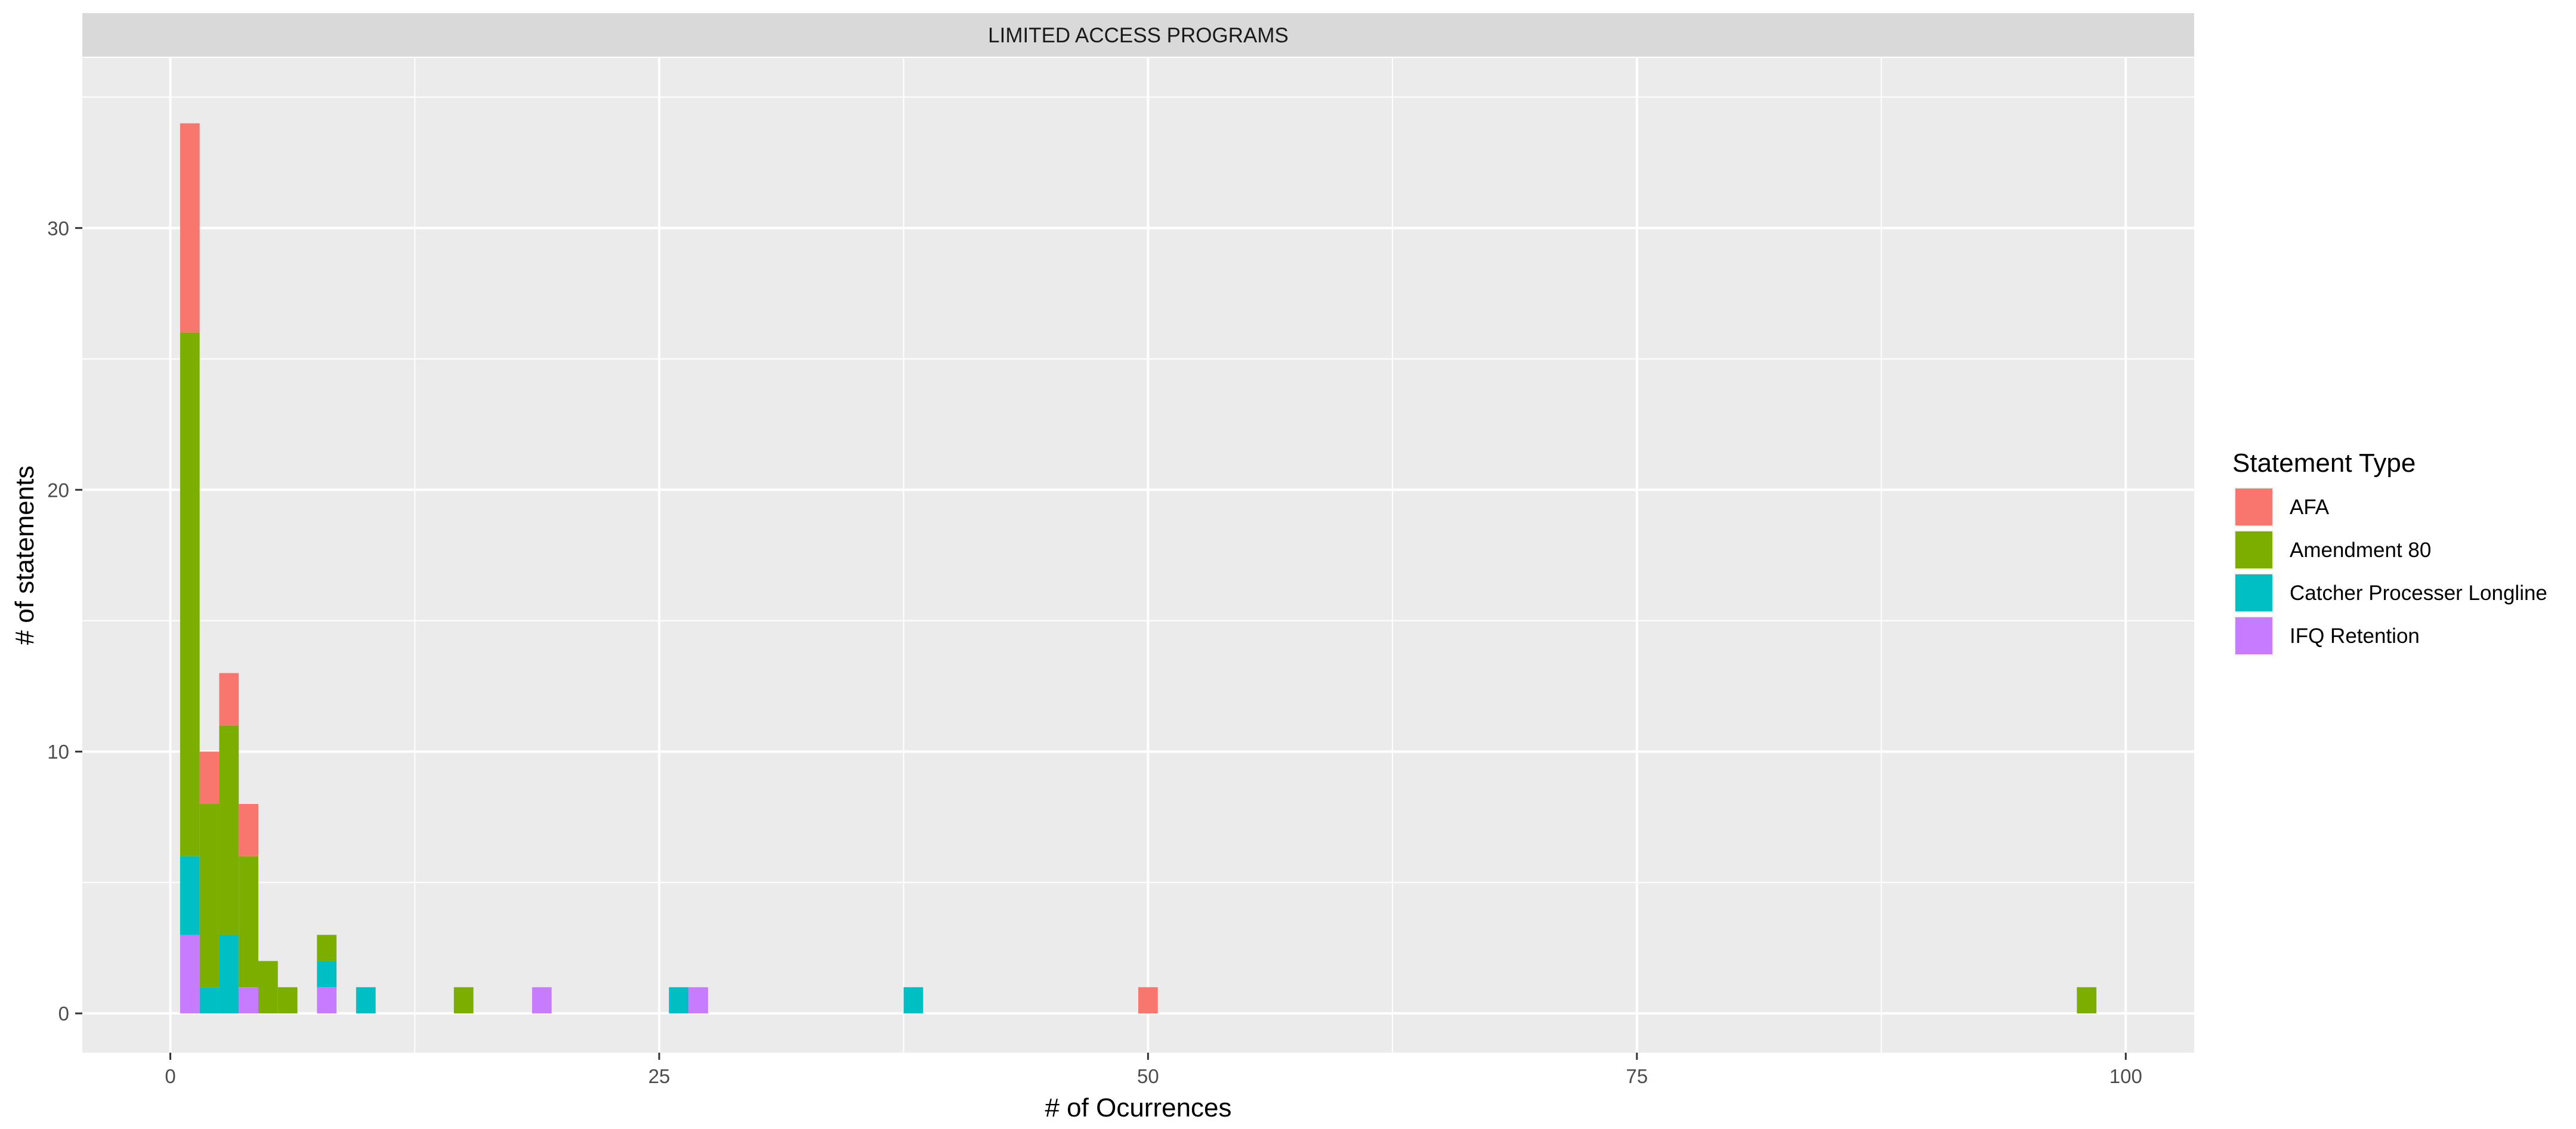  I want to click on bar-afa-x3, so click(229, 700).